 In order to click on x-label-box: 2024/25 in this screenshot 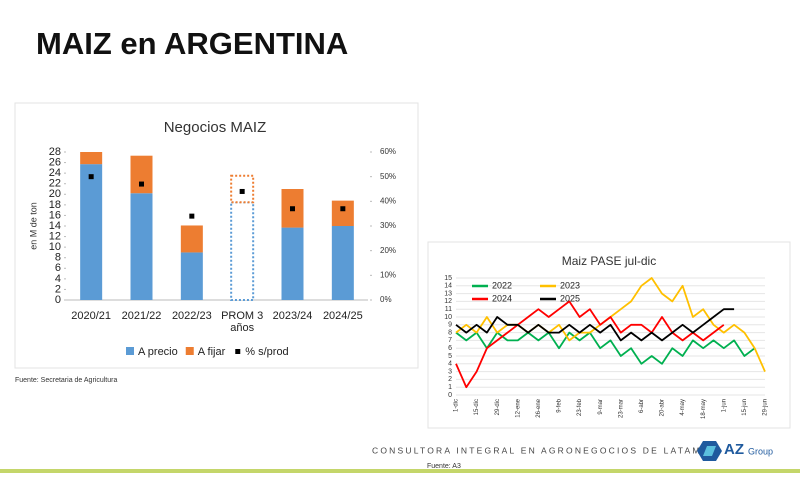, I will do `click(342, 316)`.